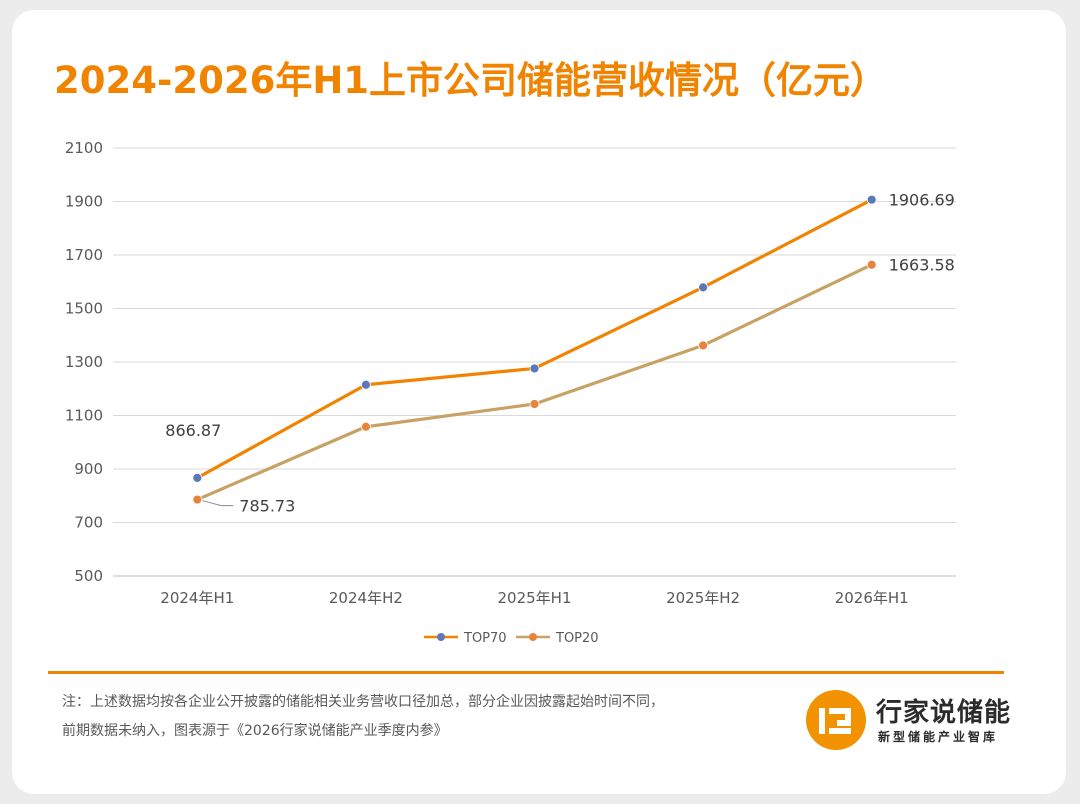 This screenshot has width=1080, height=804. What do you see at coordinates (84, 416) in the screenshot?
I see `y-tick-label: 1100` at bounding box center [84, 416].